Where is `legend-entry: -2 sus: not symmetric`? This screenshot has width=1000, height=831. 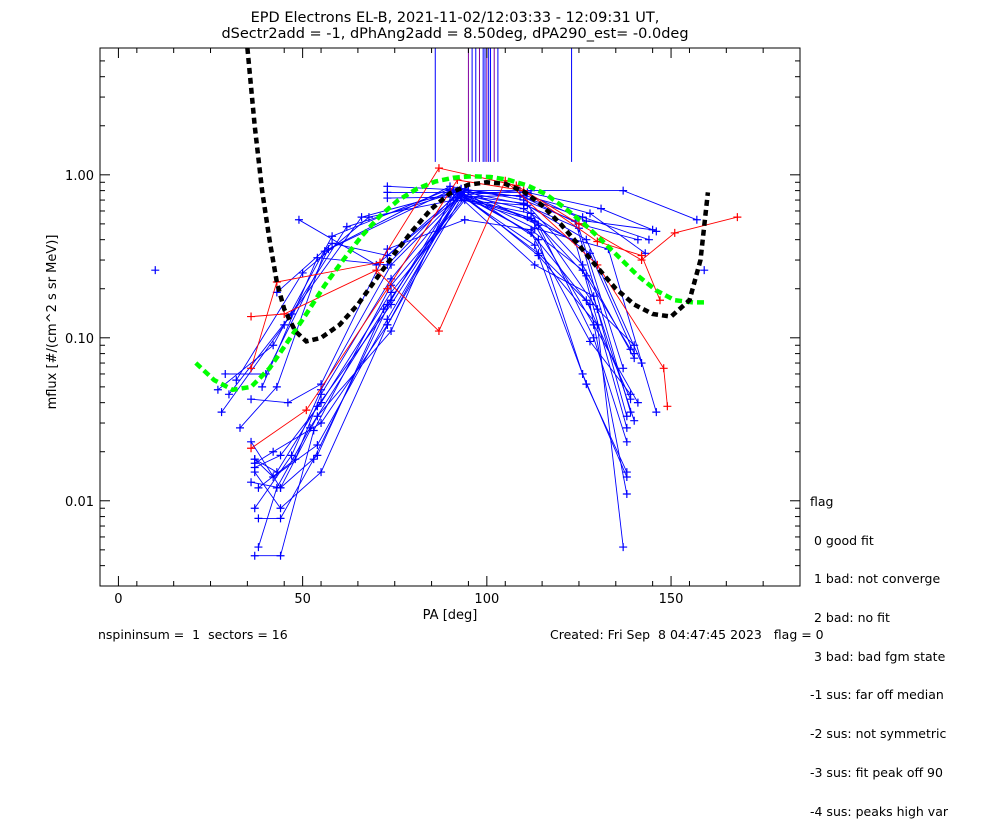
legend-entry: -2 sus: not symmetric is located at coordinates (878, 734).